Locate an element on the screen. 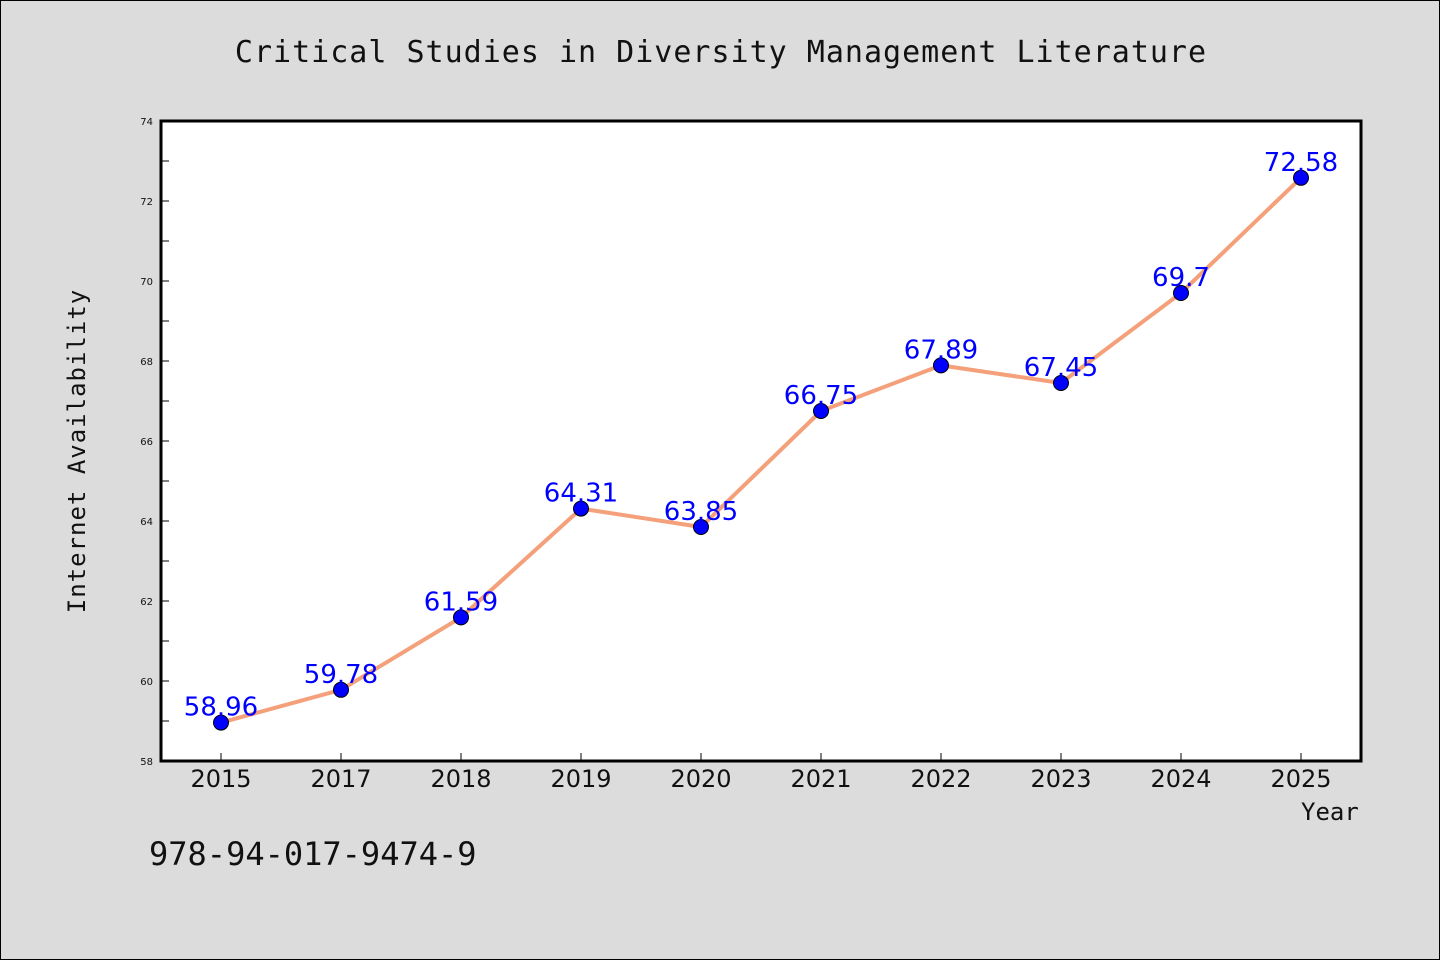 This screenshot has height=960, width=1440. x-tick-label: 2025 is located at coordinates (1300, 779).